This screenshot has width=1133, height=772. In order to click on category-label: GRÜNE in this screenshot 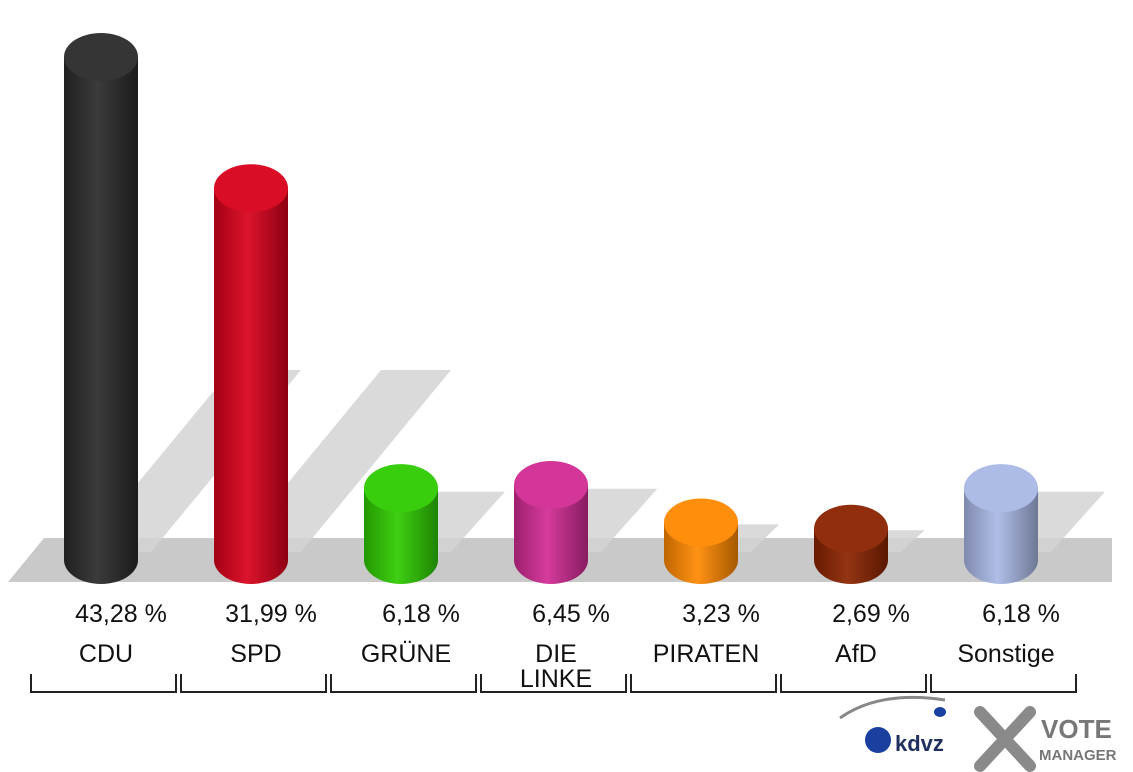, I will do `click(406, 654)`.